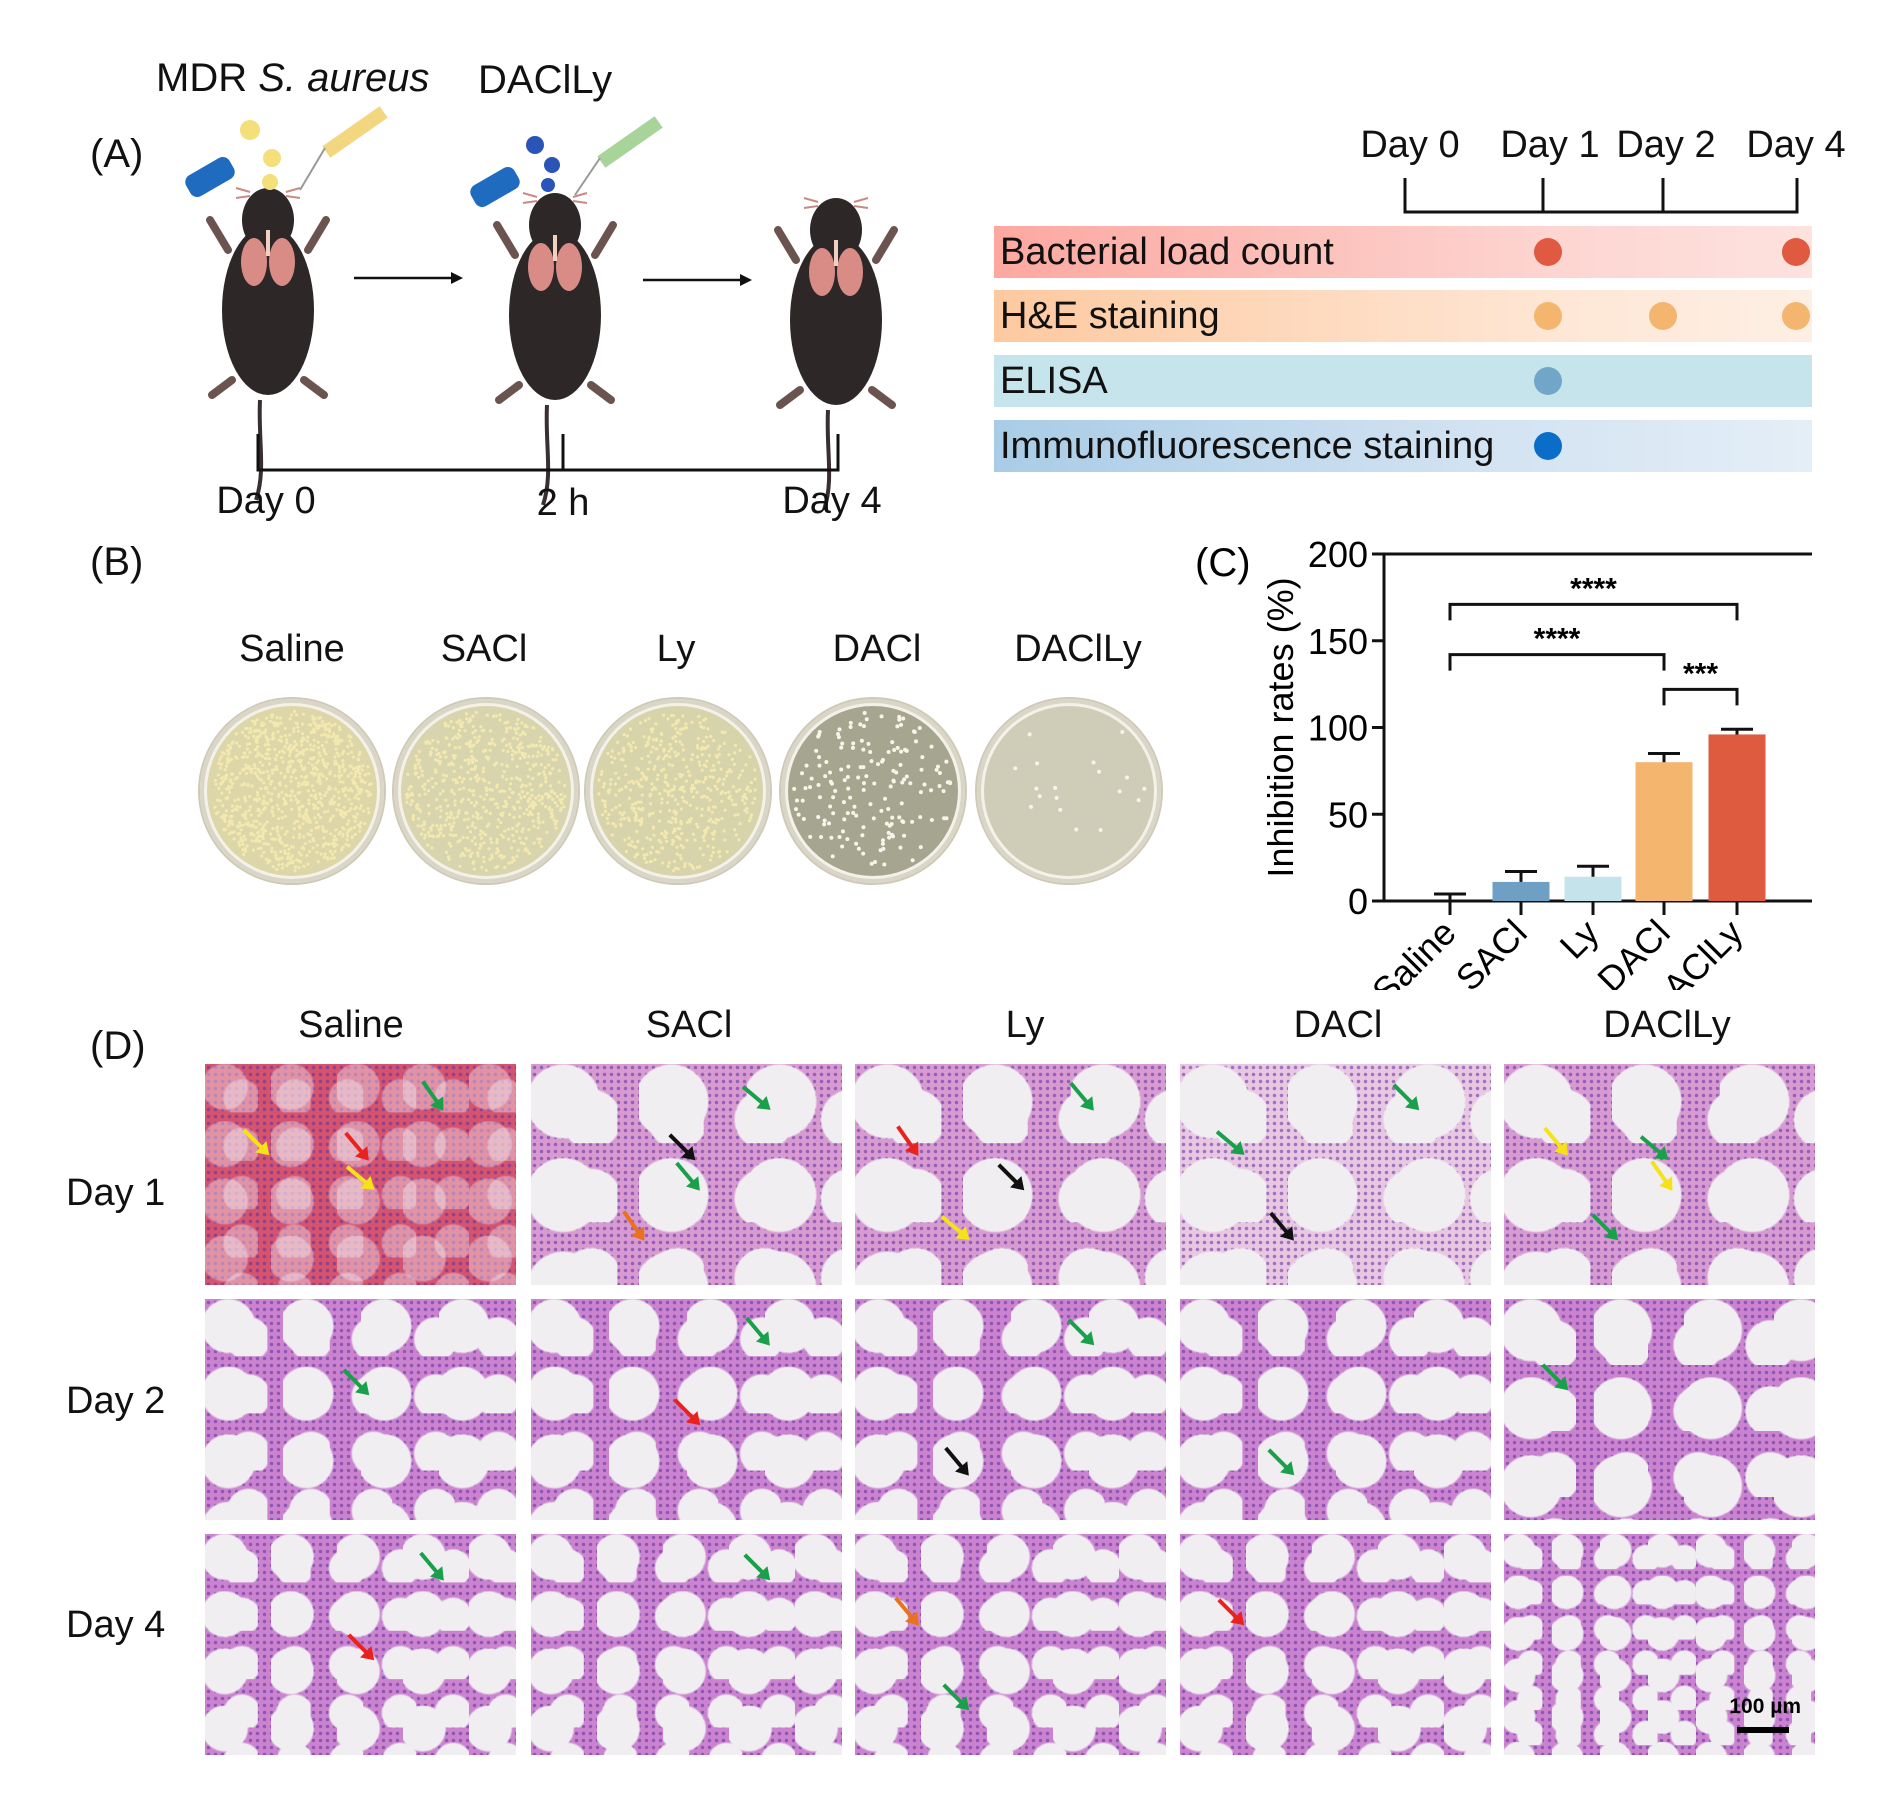 The height and width of the screenshot is (1793, 1902). Describe the element at coordinates (545, 80) in the screenshot. I see `treatment-label: DAClLy` at that location.